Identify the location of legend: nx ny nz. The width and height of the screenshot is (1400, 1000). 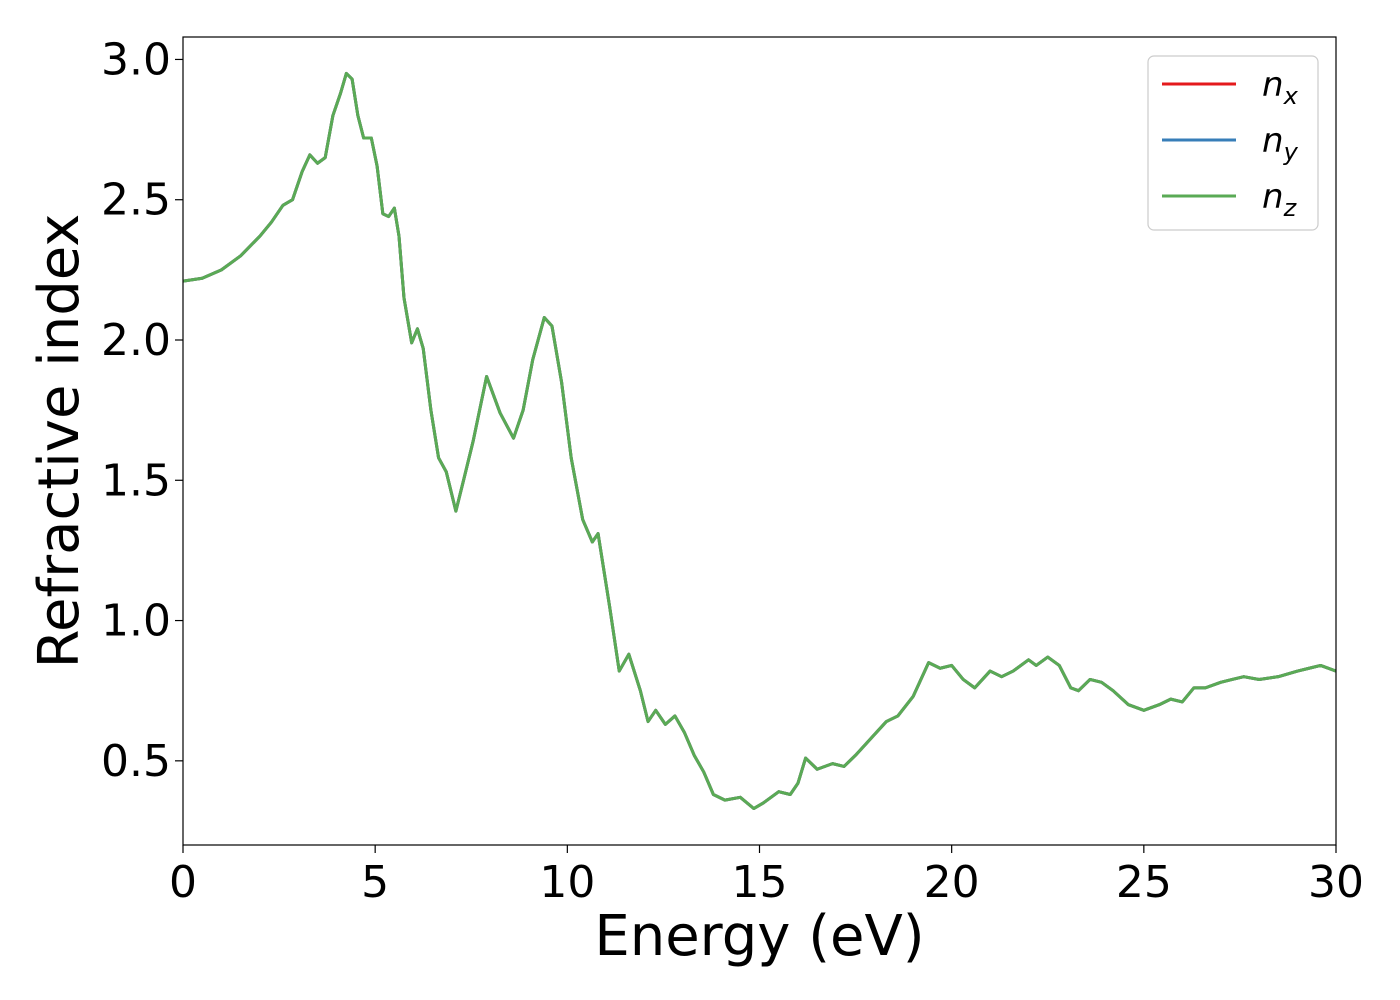
(1233, 143).